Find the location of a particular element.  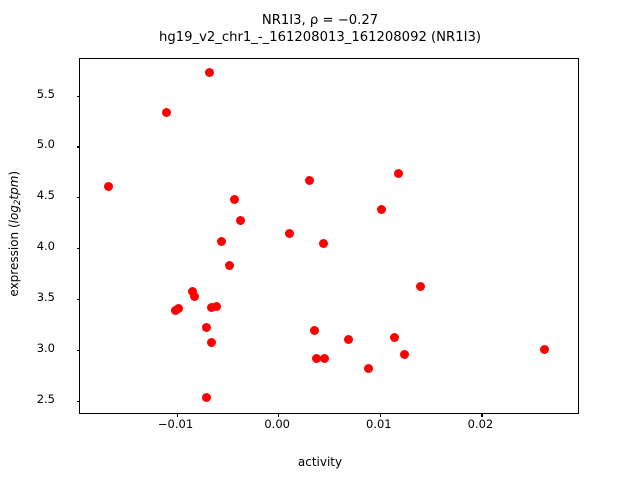

title-line-primary: NR1I3, ρ = −0.27 is located at coordinates (320, 20).